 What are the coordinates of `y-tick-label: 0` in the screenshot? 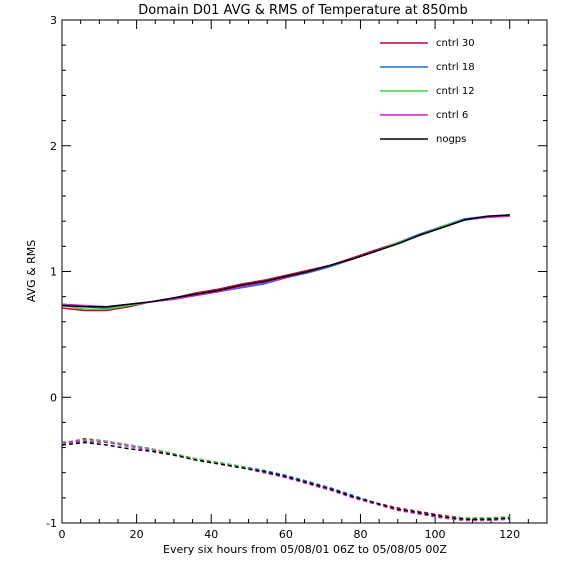 It's located at (53, 397).